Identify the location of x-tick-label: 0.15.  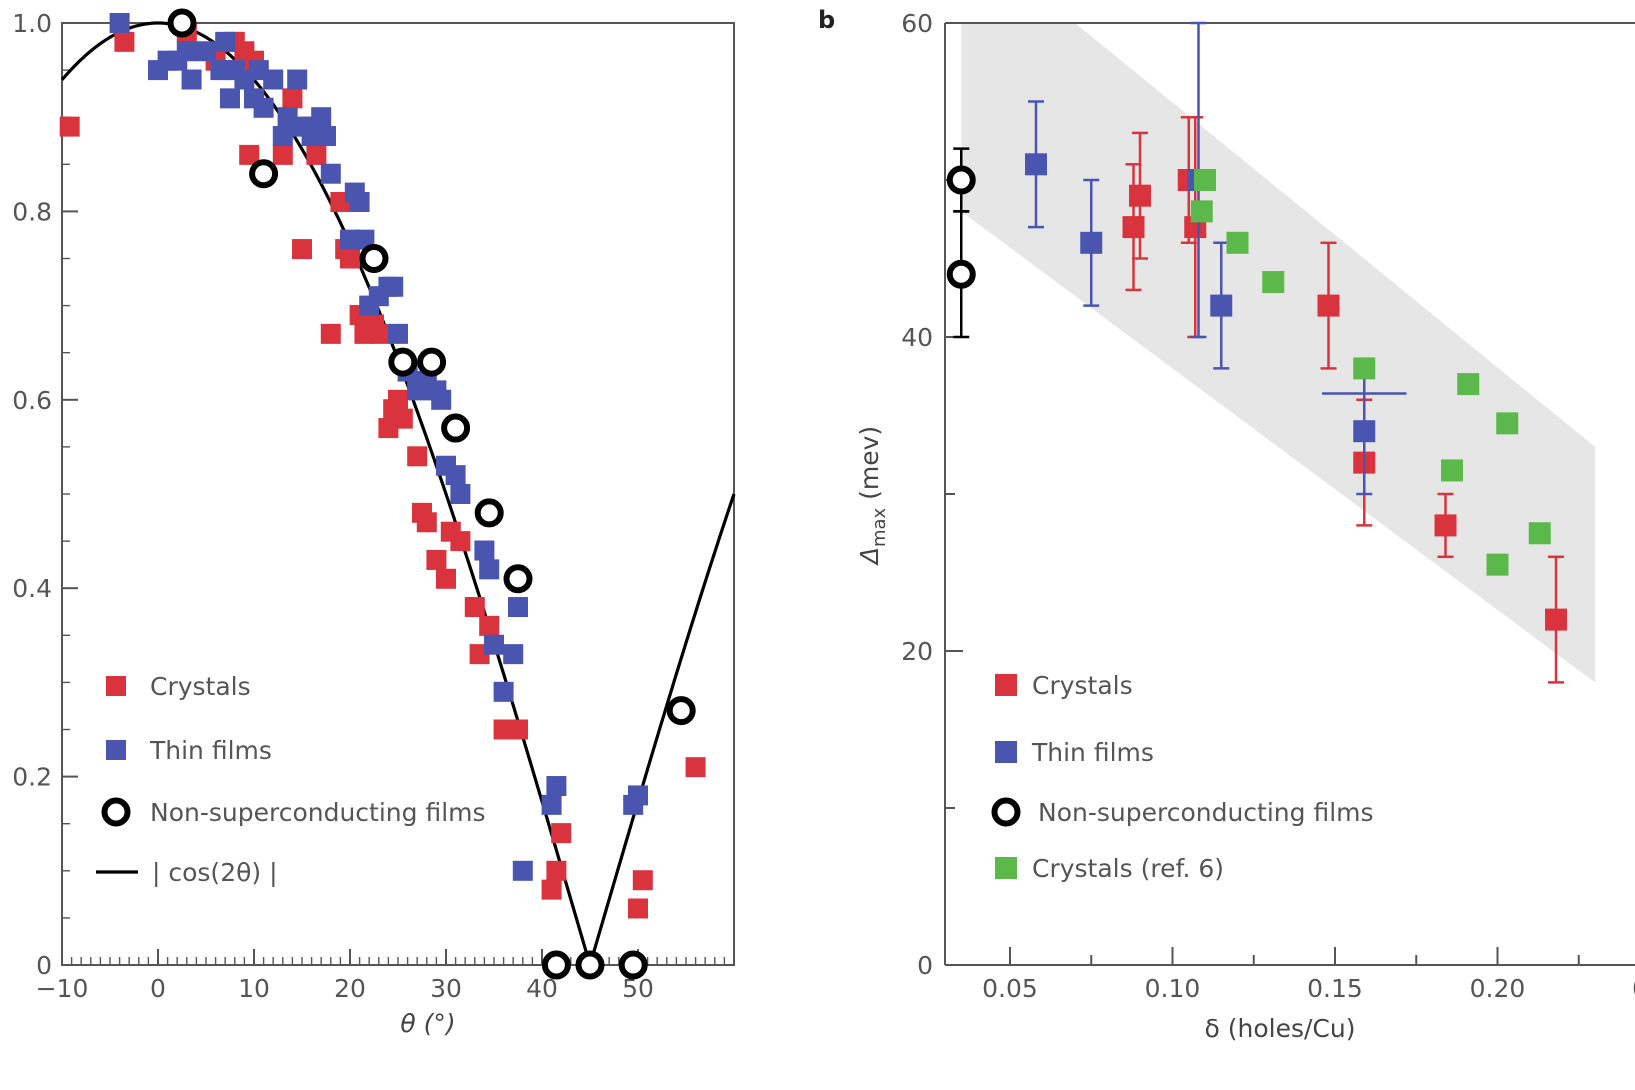
(1335, 988).